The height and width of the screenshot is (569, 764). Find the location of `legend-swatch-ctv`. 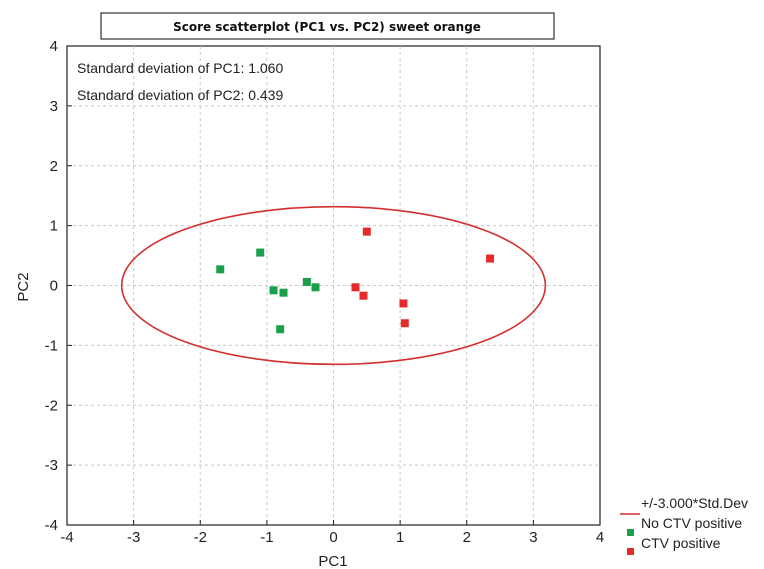

legend-swatch-ctv is located at coordinates (630, 551).